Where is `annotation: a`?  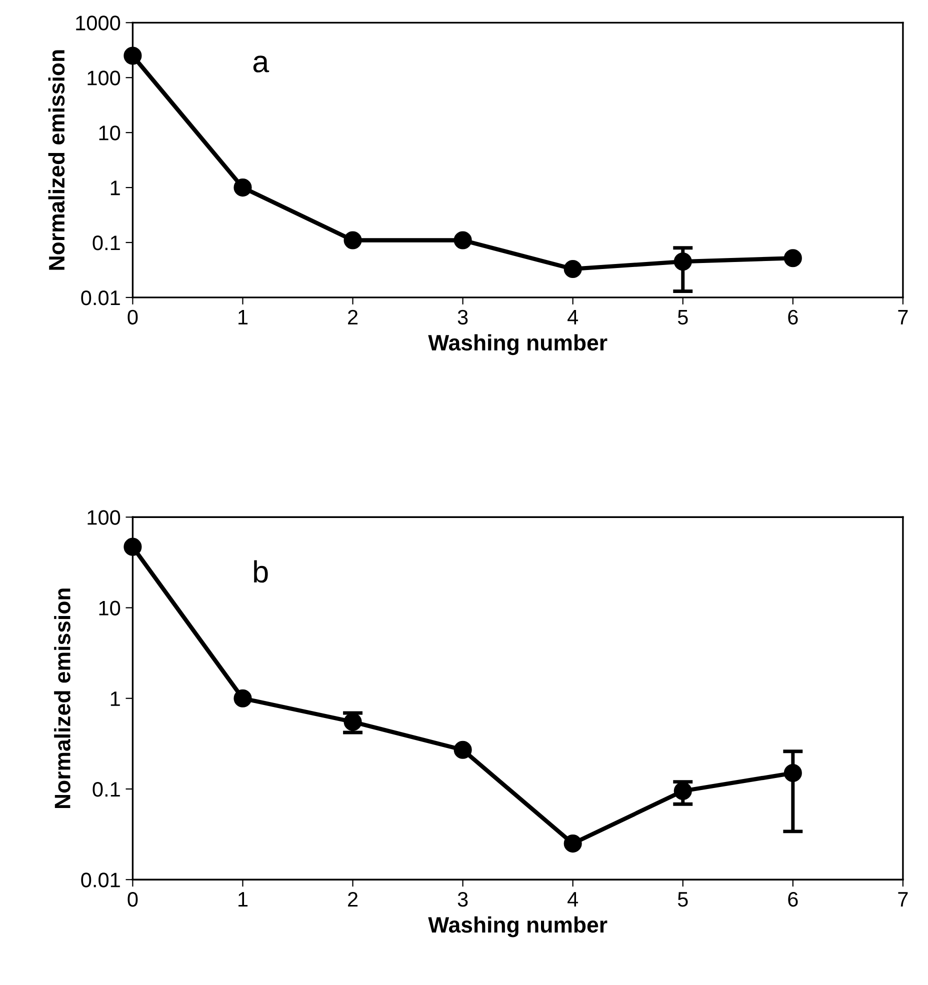 annotation: a is located at coordinates (261, 64).